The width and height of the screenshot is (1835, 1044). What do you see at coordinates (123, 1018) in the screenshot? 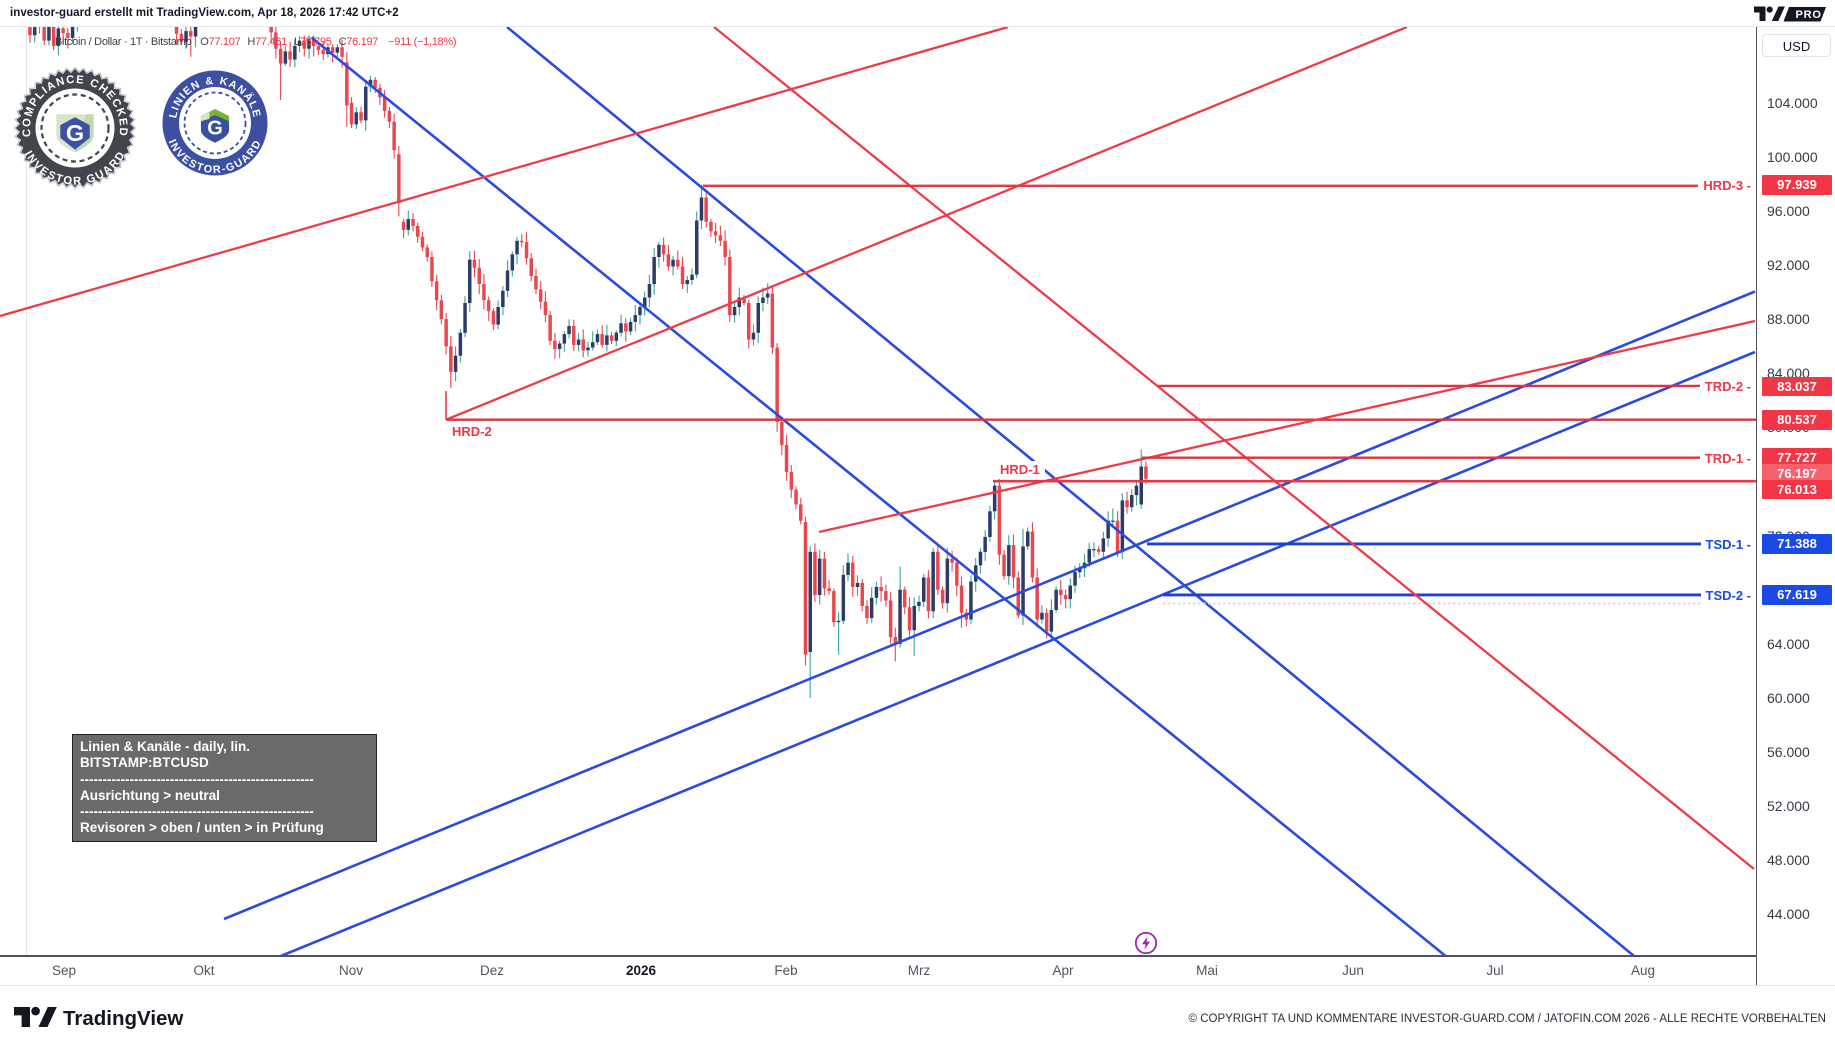
I see `svg-text: TradingView` at bounding box center [123, 1018].